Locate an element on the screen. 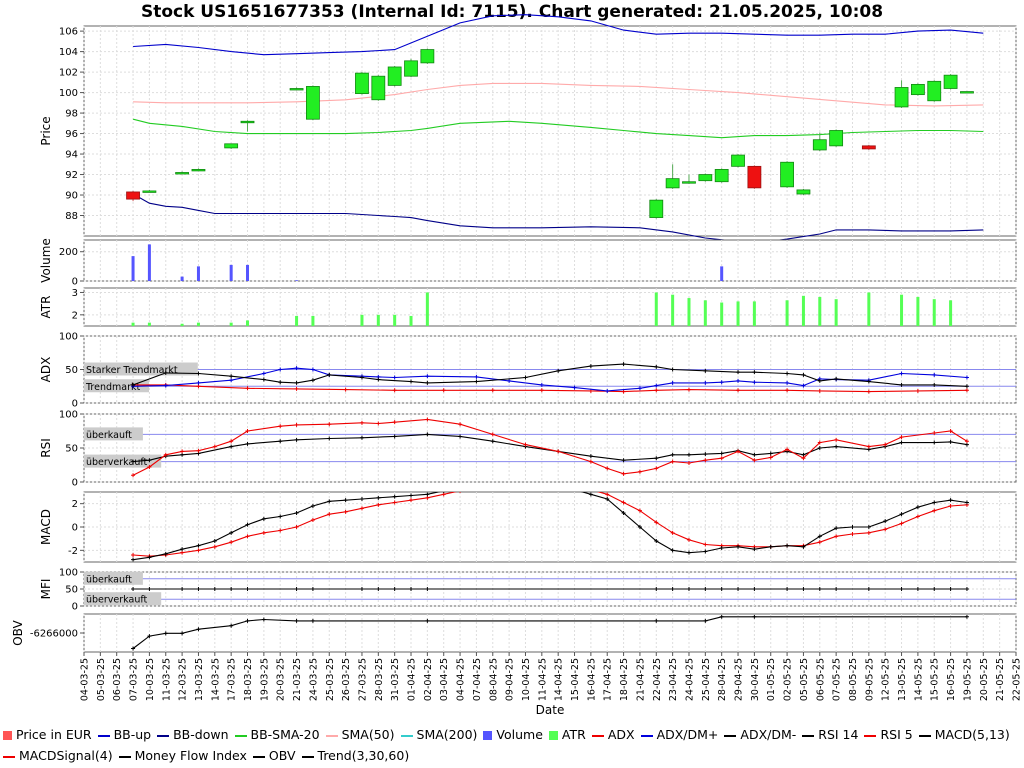 Image resolution: width=1024 pixels, height=768 pixels. legend-entry: BB-SMA-20 is located at coordinates (277, 734).